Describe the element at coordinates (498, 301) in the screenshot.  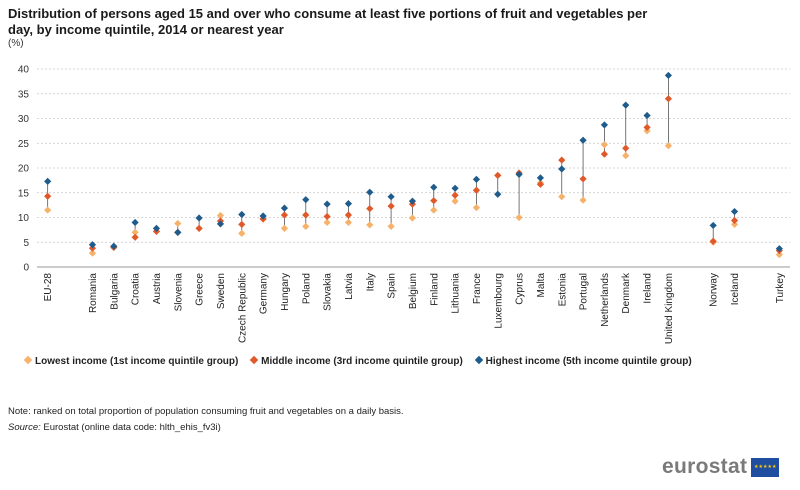
I see `x-tick-label: Luxembourg` at that location.